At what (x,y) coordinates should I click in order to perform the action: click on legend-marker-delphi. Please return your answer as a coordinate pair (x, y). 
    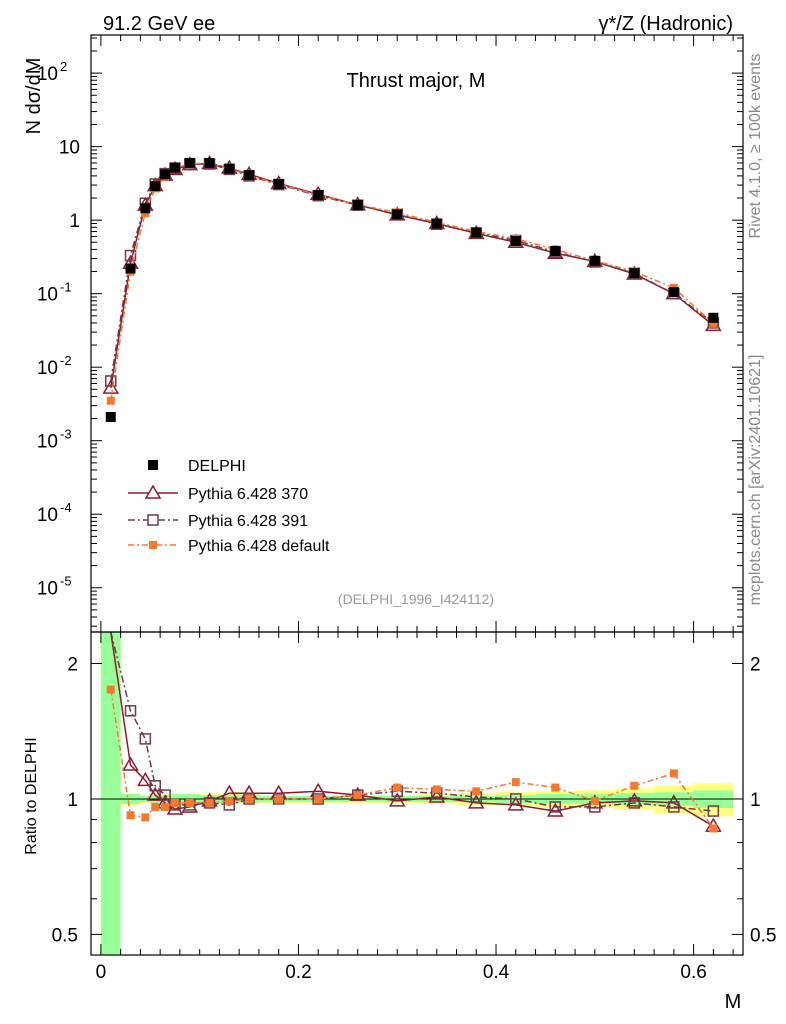
    Looking at the image, I should click on (153, 465).